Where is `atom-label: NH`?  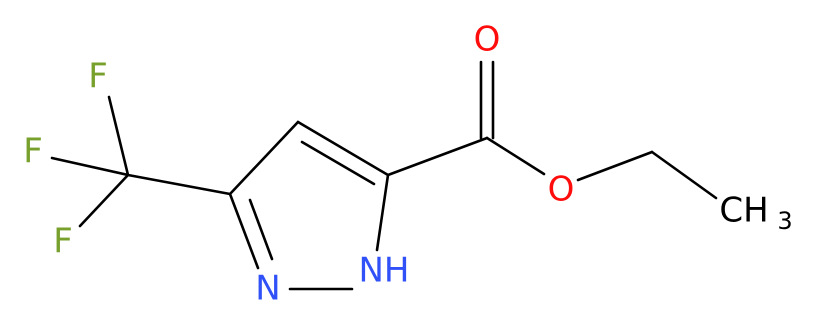
atom-label: NH is located at coordinates (384, 271).